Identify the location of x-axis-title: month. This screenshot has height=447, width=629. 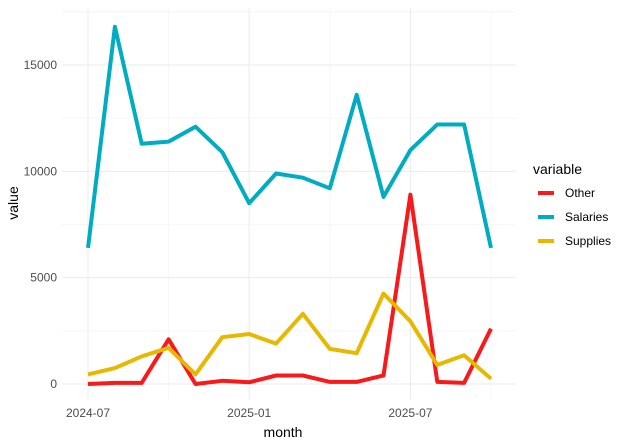
(283, 432).